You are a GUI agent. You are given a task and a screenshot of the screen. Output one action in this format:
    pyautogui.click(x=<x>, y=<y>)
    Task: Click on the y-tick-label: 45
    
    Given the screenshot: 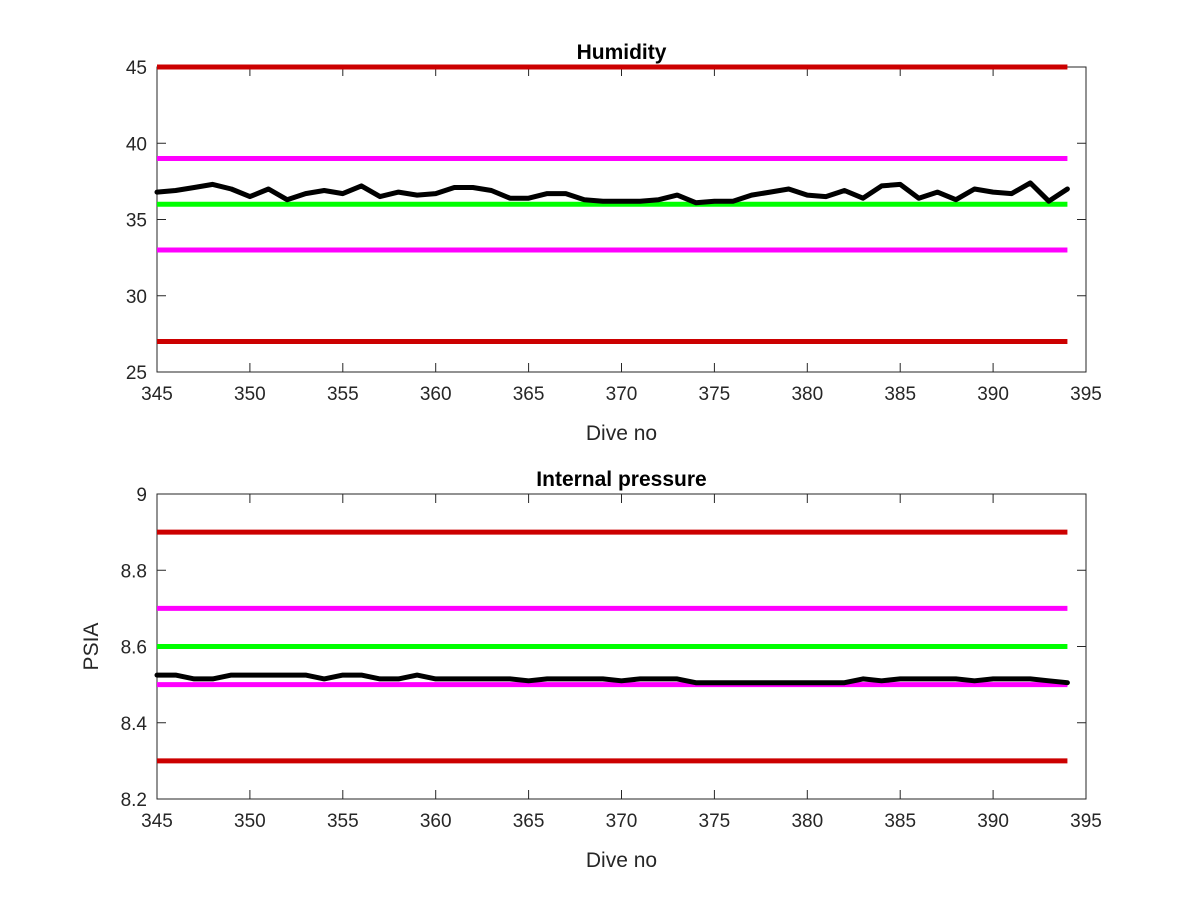 What is the action you would take?
    pyautogui.click(x=136, y=68)
    